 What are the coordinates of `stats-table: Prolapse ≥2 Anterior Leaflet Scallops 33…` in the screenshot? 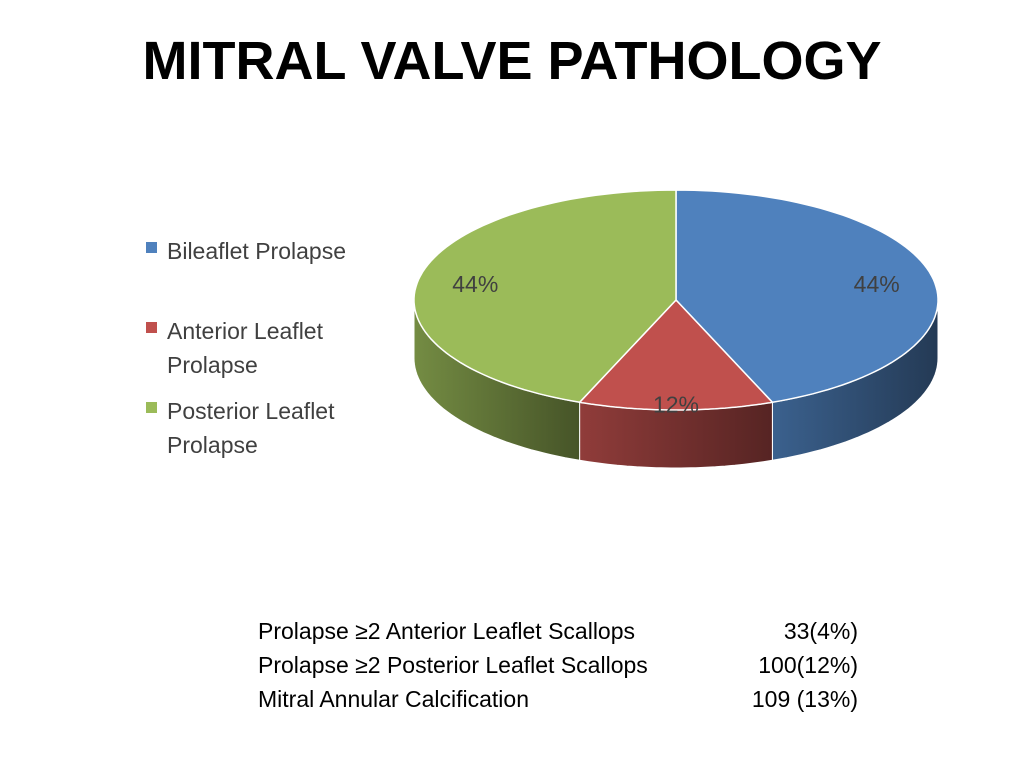 It's located at (558, 665).